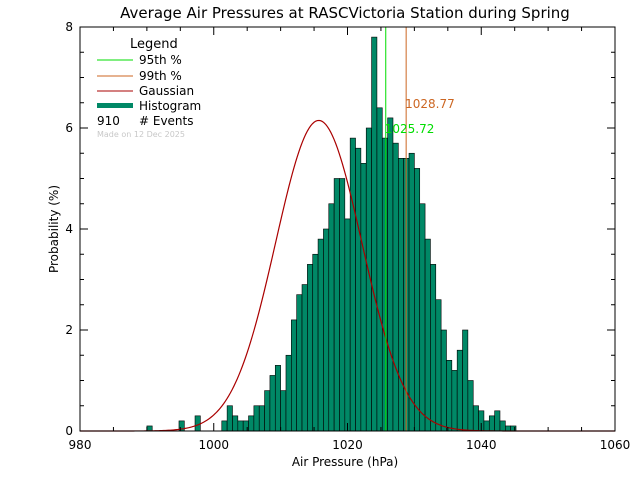 The height and width of the screenshot is (480, 640). Describe the element at coordinates (481, 445) in the screenshot. I see `x-tick-label: 1040` at that location.